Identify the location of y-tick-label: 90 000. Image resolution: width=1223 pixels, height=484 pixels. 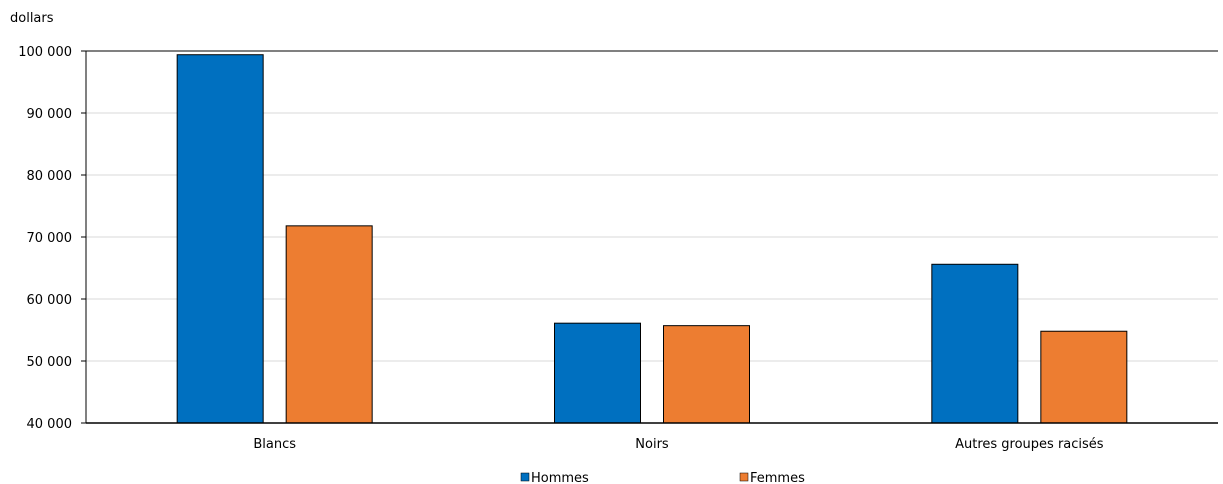
(50, 114).